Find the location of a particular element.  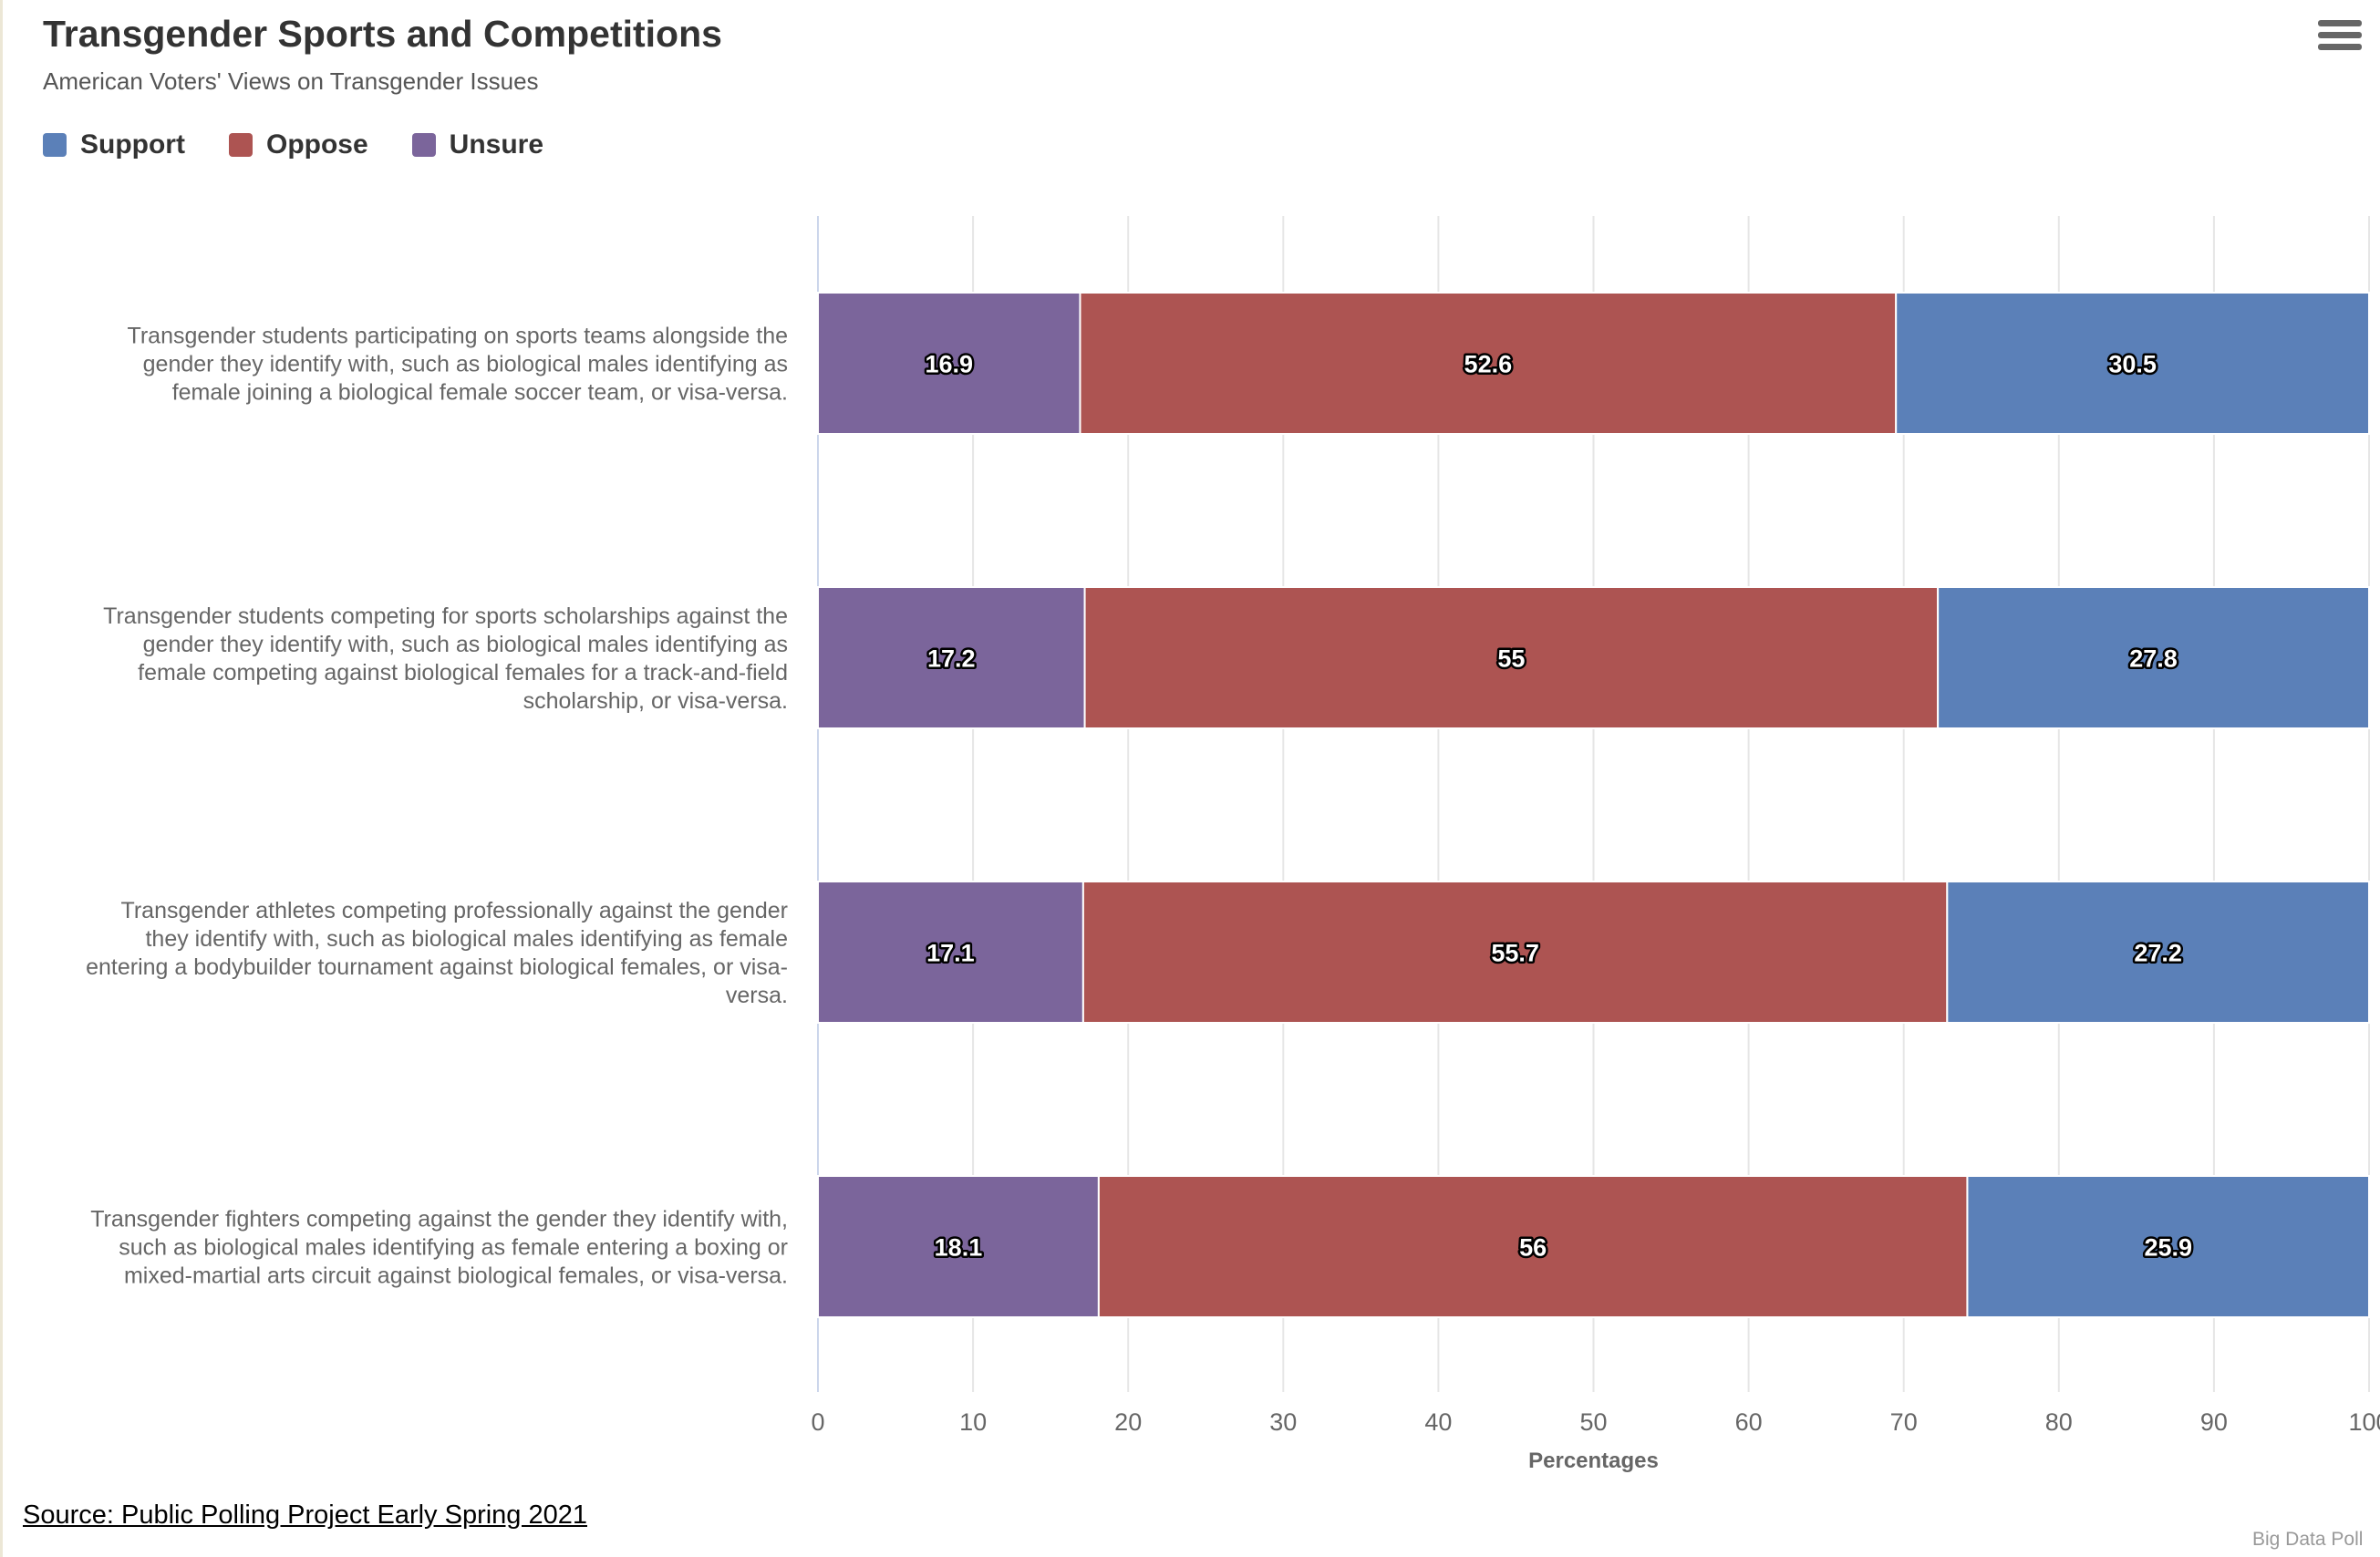

data-label: 18.1 is located at coordinates (959, 1248).